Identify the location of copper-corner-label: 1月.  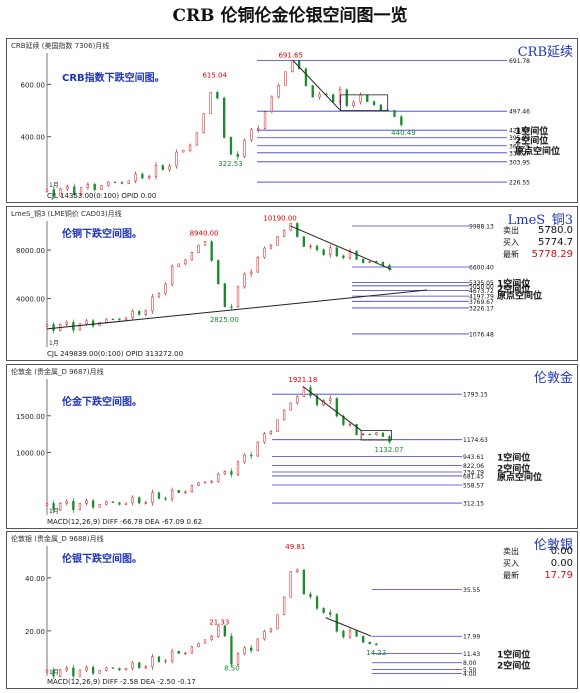
(54, 343).